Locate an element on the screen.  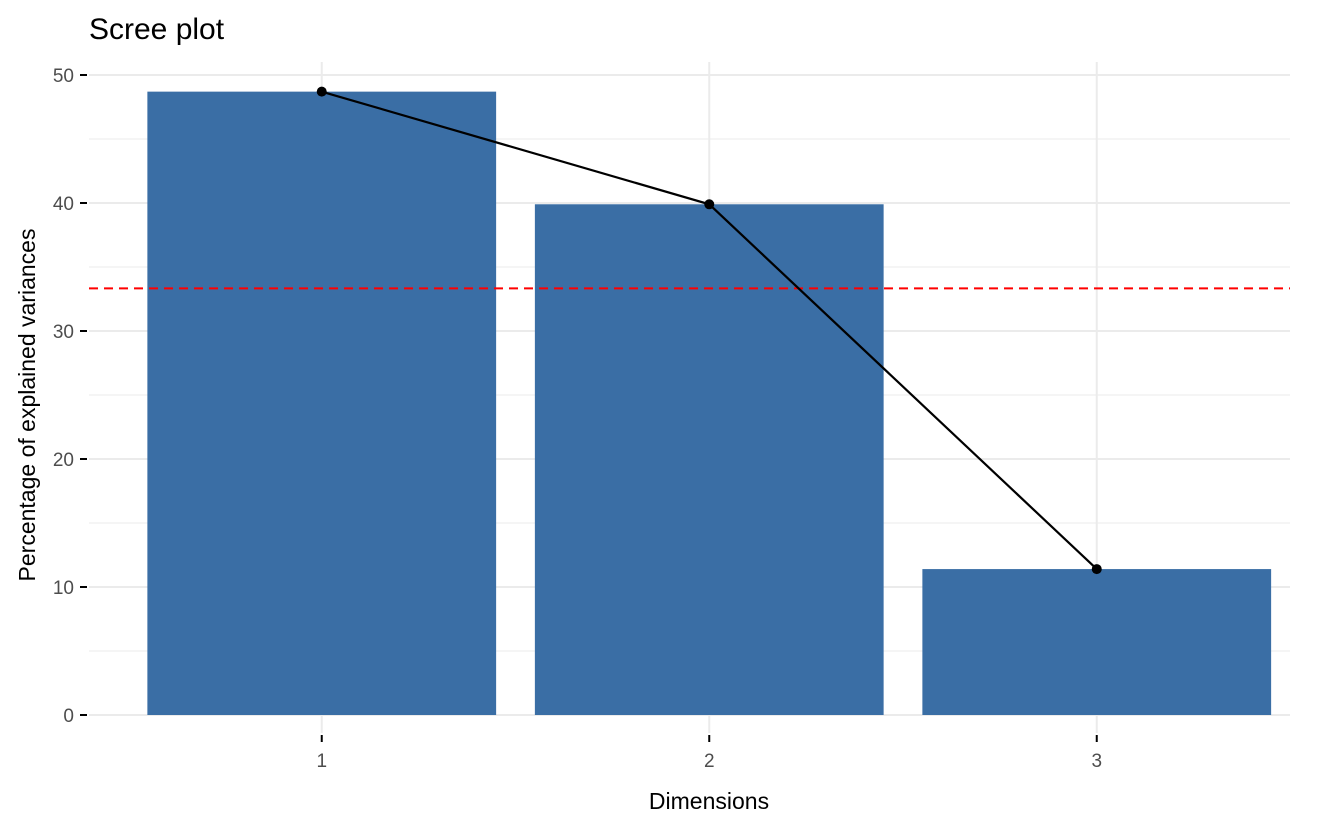
y-tick-label: 0 is located at coordinates (68, 716).